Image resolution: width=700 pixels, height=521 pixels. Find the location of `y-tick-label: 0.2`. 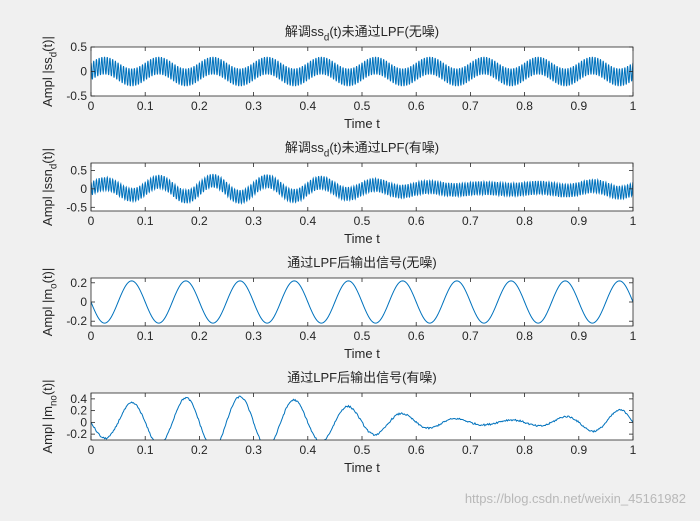

y-tick-label: 0.2 is located at coordinates (78, 283).